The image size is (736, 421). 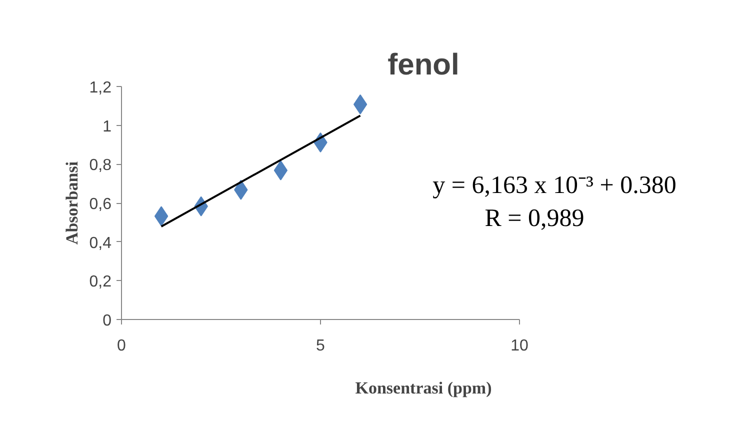 What do you see at coordinates (100, 243) in the screenshot?
I see `y-tick-label: 0,4` at bounding box center [100, 243].